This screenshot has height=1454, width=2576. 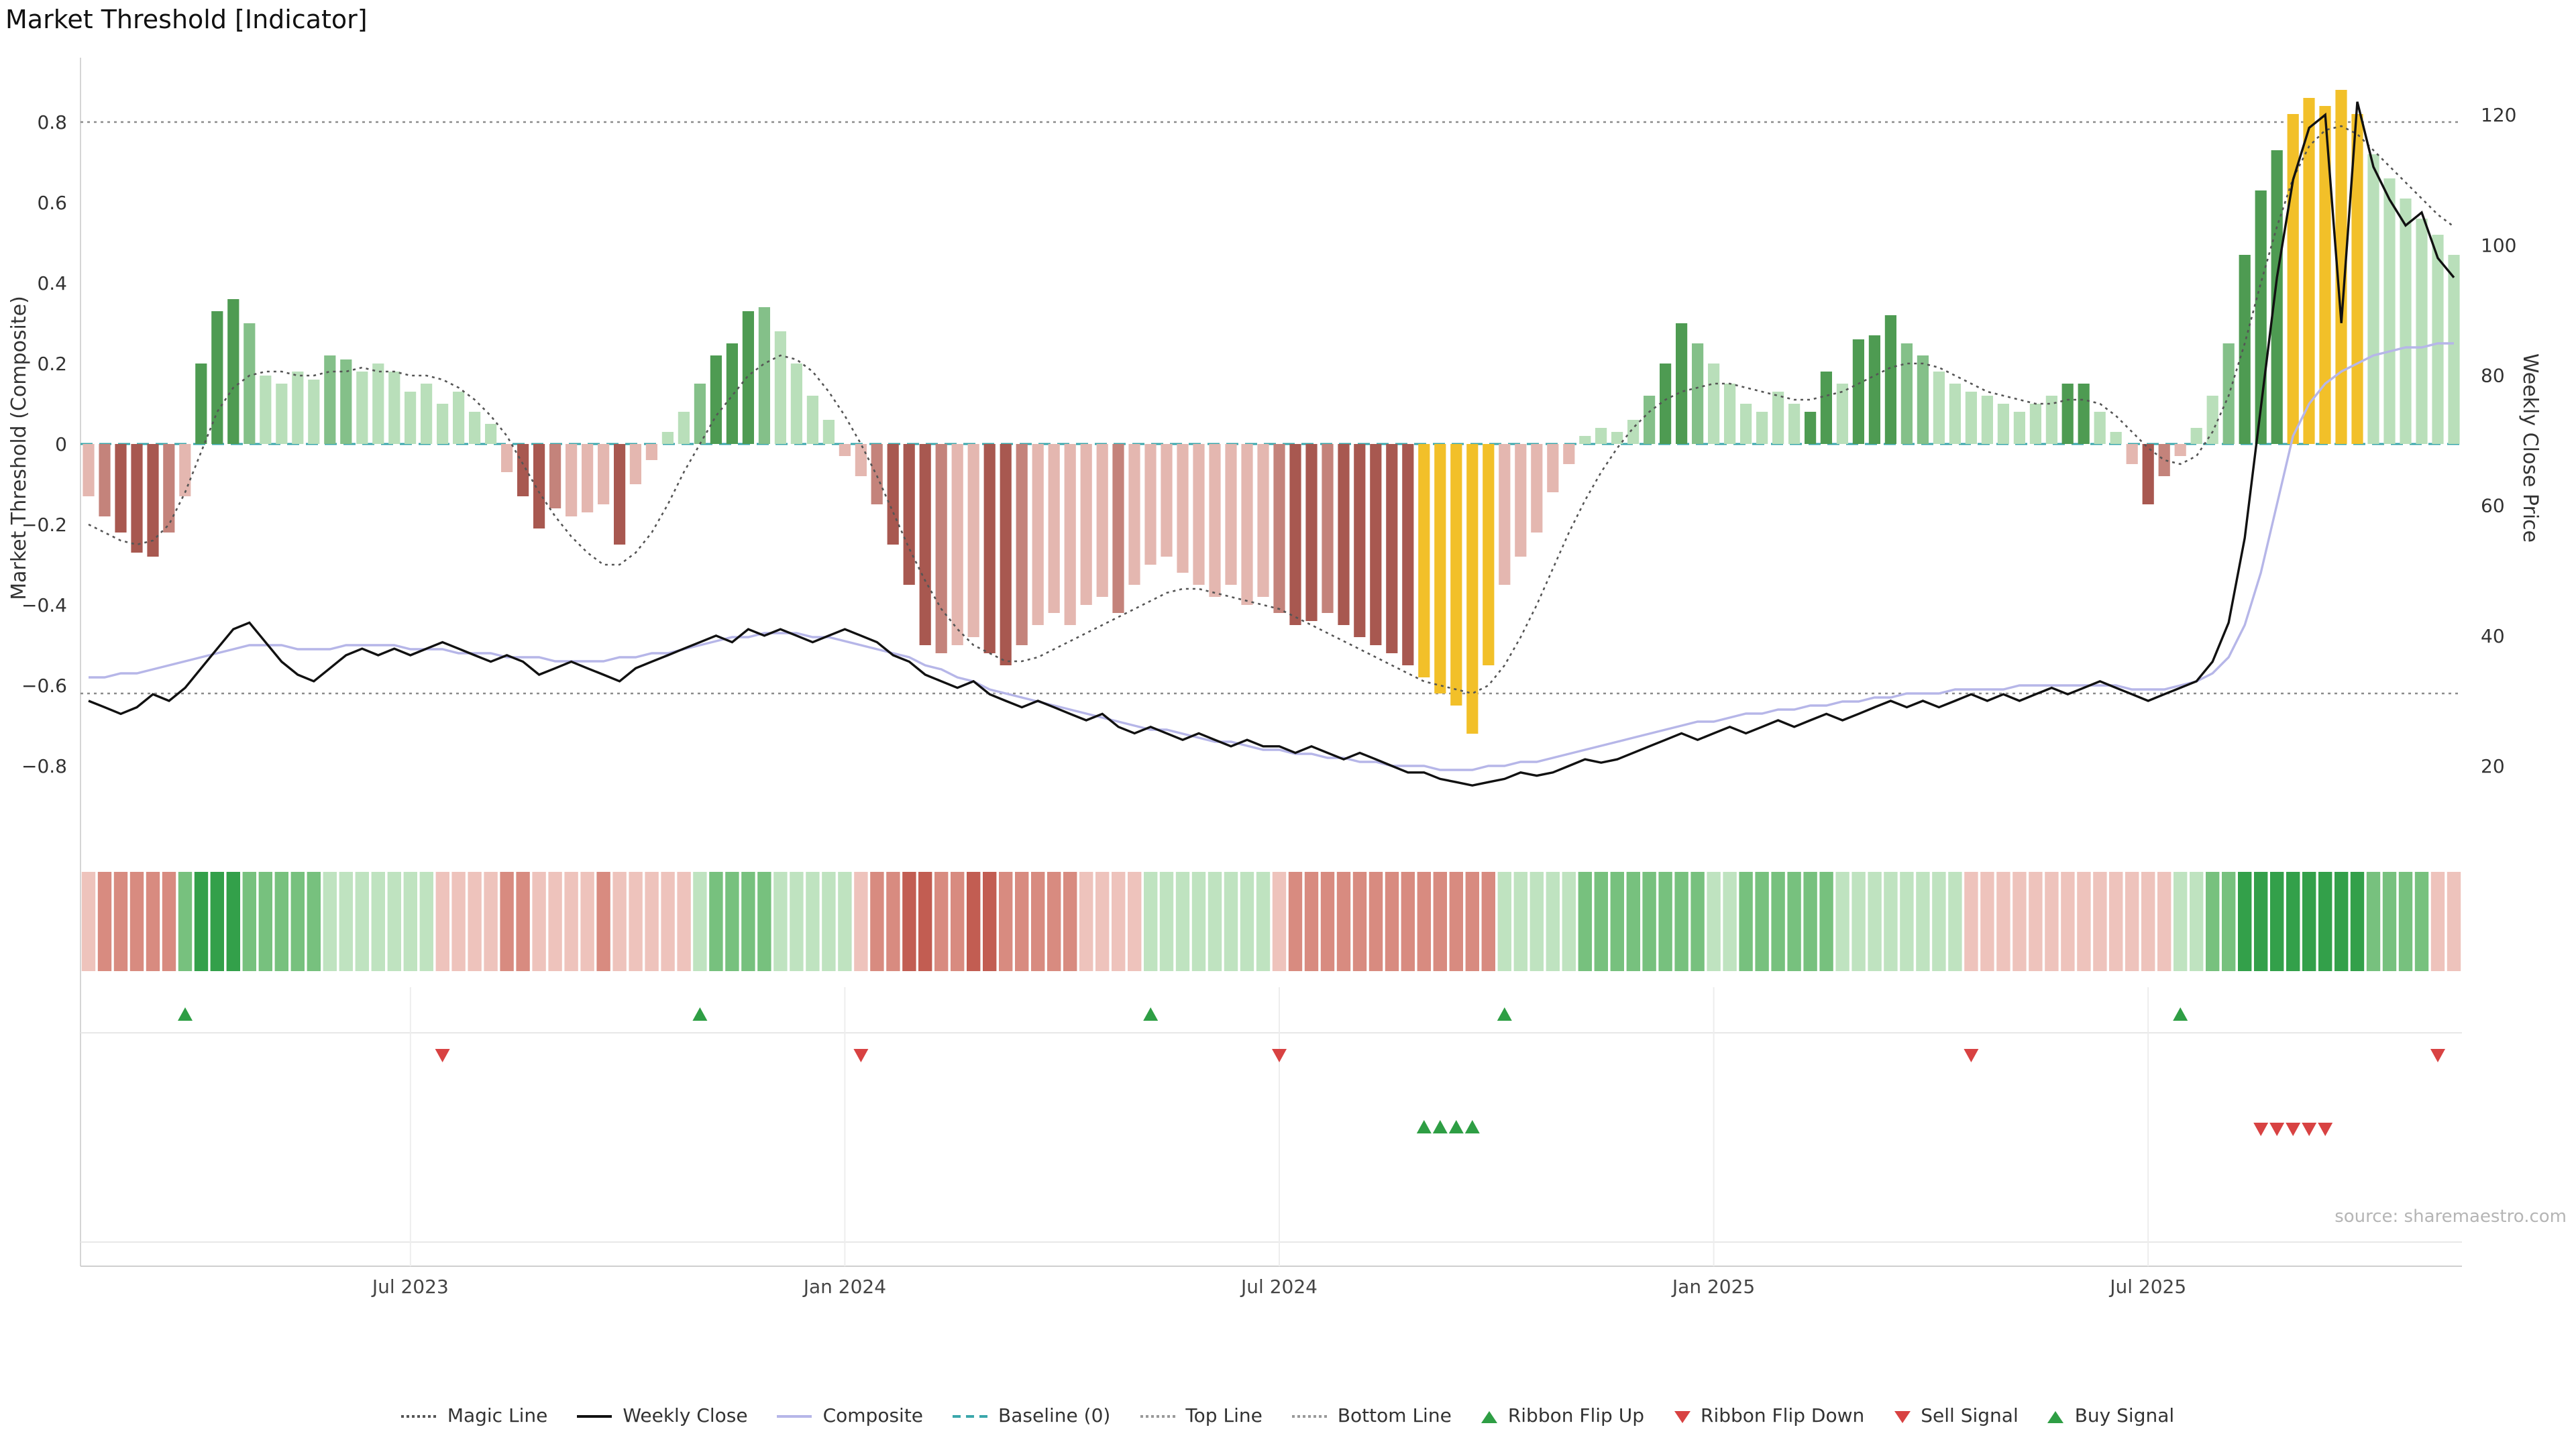 I want to click on left-tick-label: 0.4, so click(x=52, y=283).